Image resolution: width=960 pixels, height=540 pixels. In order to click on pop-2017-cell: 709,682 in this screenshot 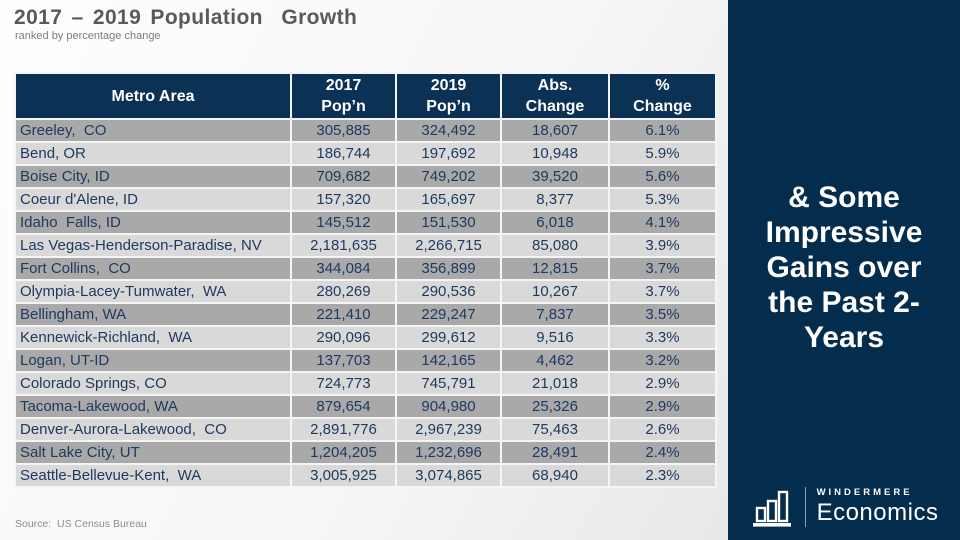, I will do `click(343, 176)`.